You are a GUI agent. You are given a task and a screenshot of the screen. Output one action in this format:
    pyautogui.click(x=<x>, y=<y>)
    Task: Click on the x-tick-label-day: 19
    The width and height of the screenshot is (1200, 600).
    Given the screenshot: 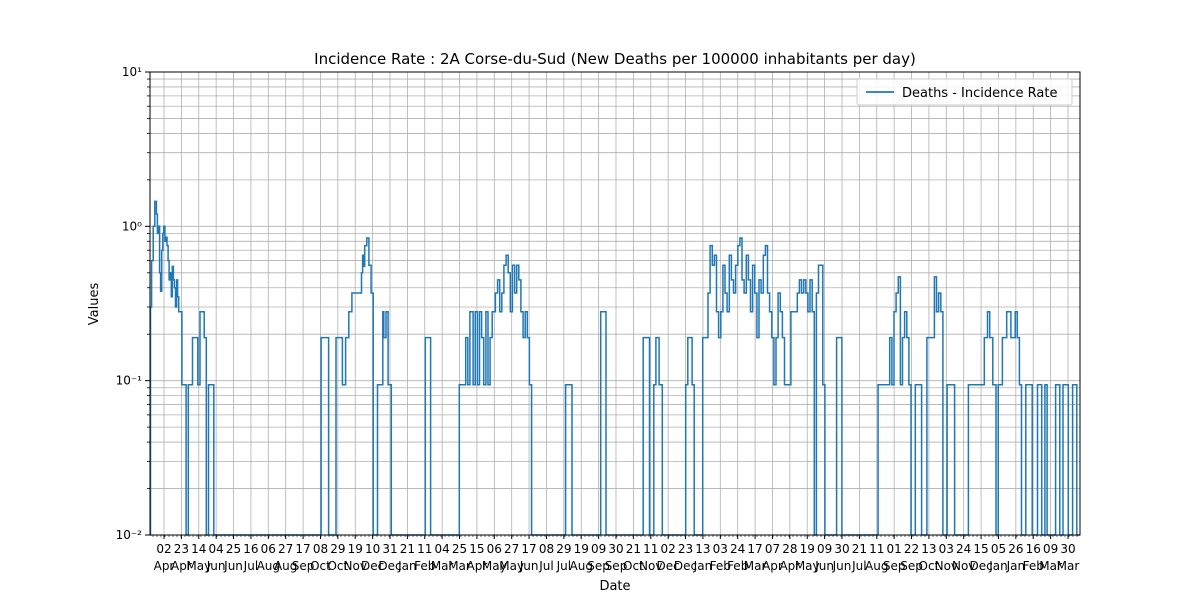 What is the action you would take?
    pyautogui.click(x=807, y=549)
    